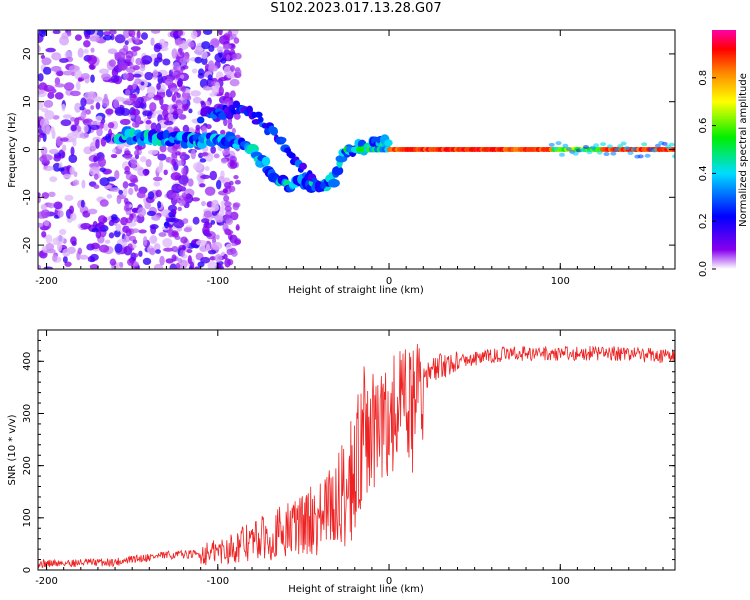 Image resolution: width=750 pixels, height=600 pixels. I want to click on colorbar-tick-label: 0.4, so click(703, 173).